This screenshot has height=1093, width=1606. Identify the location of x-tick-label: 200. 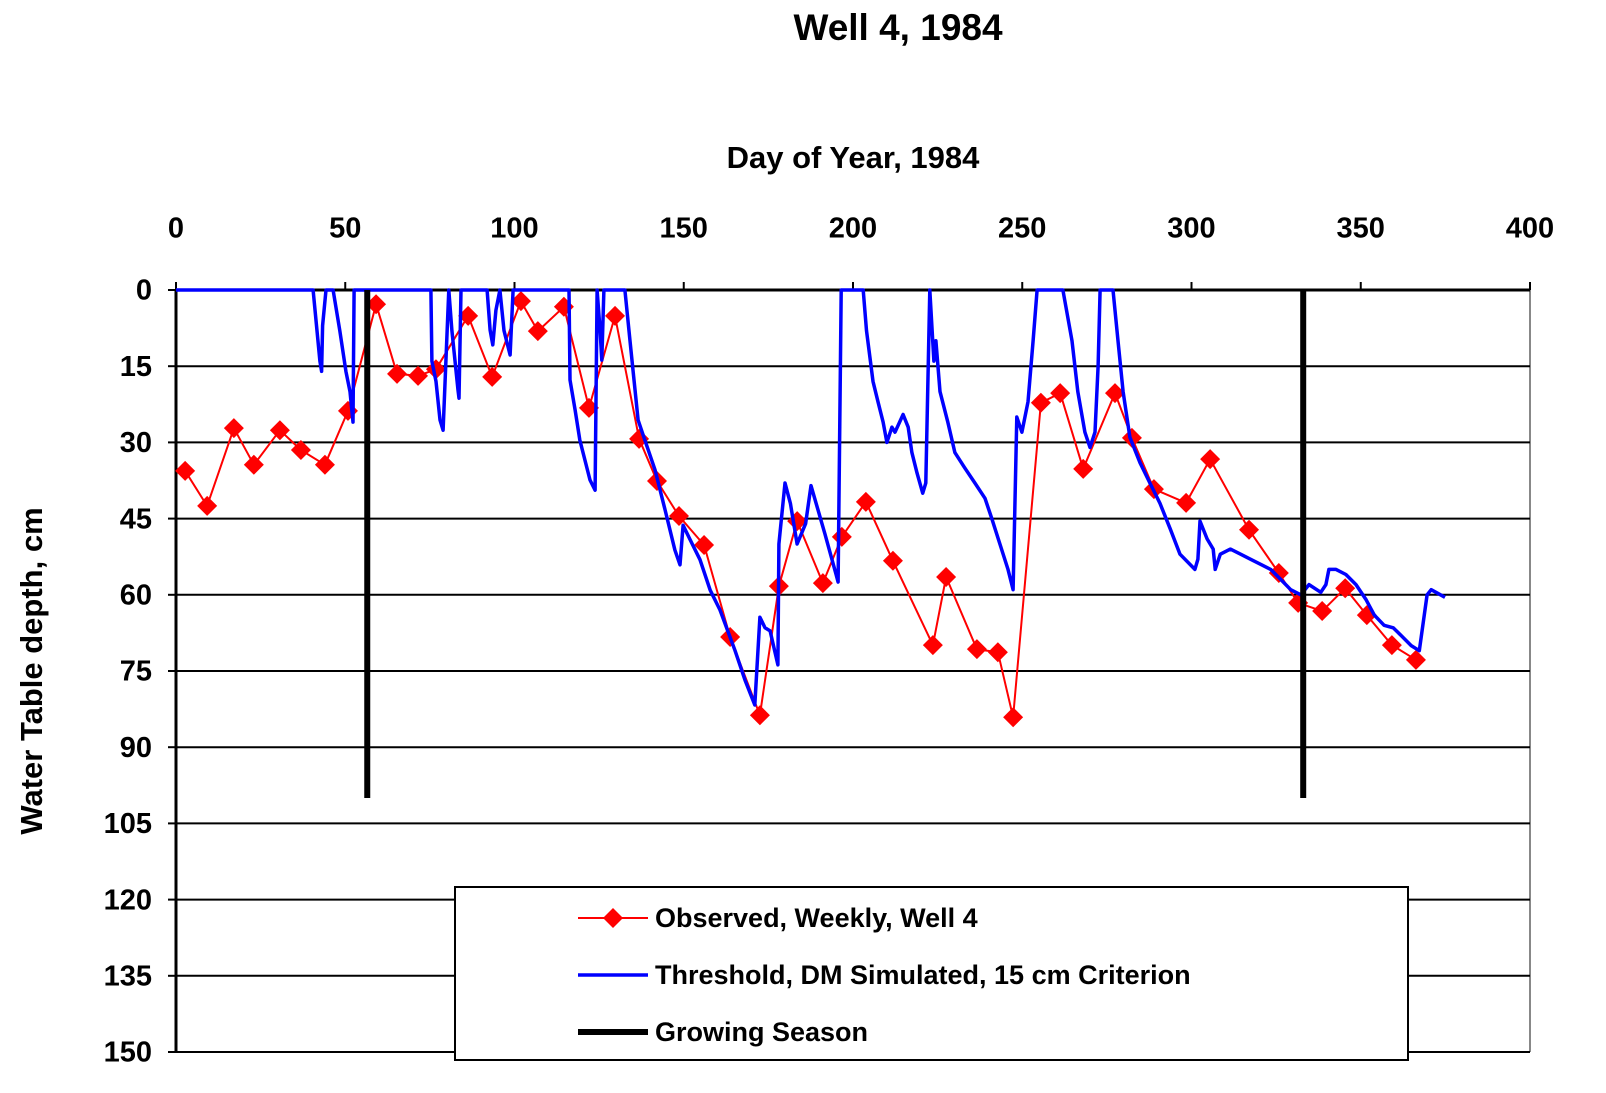
(853, 229).